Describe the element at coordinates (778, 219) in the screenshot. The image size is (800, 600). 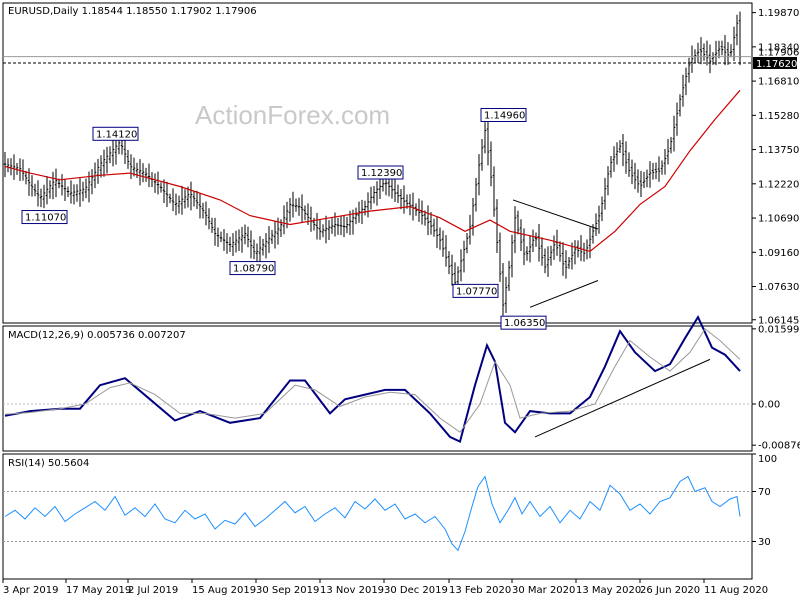
I see `price-tick-label: 1.10690` at that location.